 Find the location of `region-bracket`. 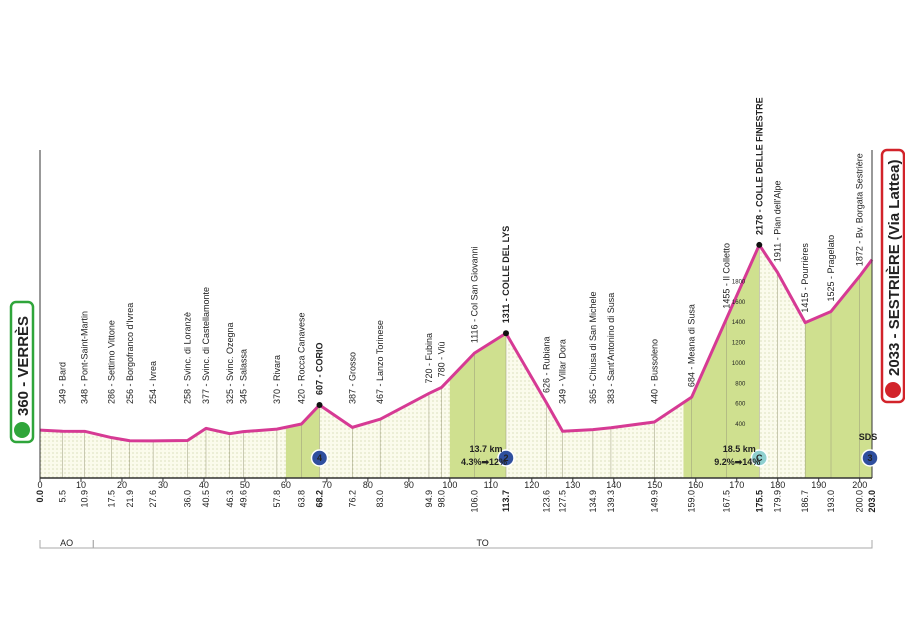

region-bracket is located at coordinates (482, 544).